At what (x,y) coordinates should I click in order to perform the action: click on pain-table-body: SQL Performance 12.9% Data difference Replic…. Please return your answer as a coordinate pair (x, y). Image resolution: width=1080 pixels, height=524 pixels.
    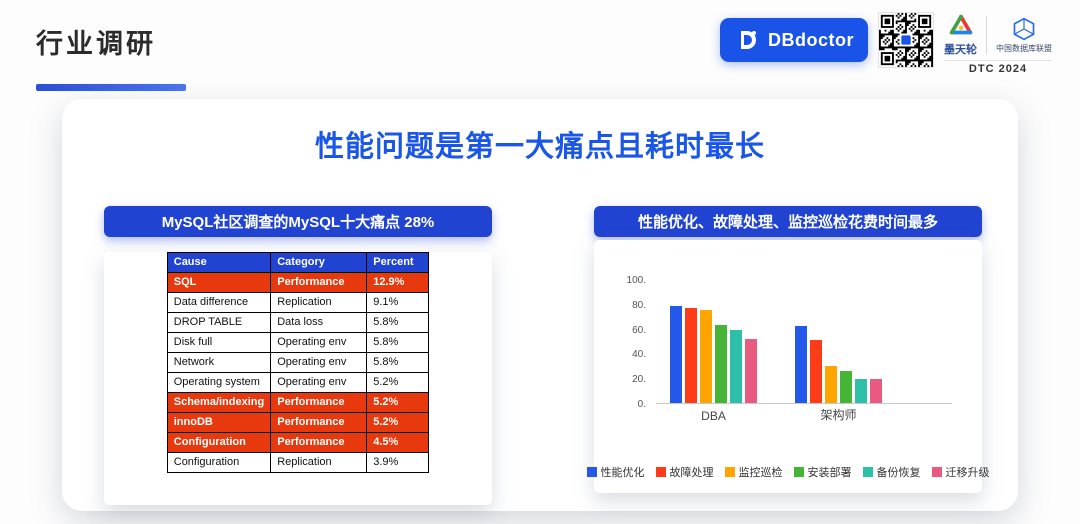
    Looking at the image, I should click on (298, 372).